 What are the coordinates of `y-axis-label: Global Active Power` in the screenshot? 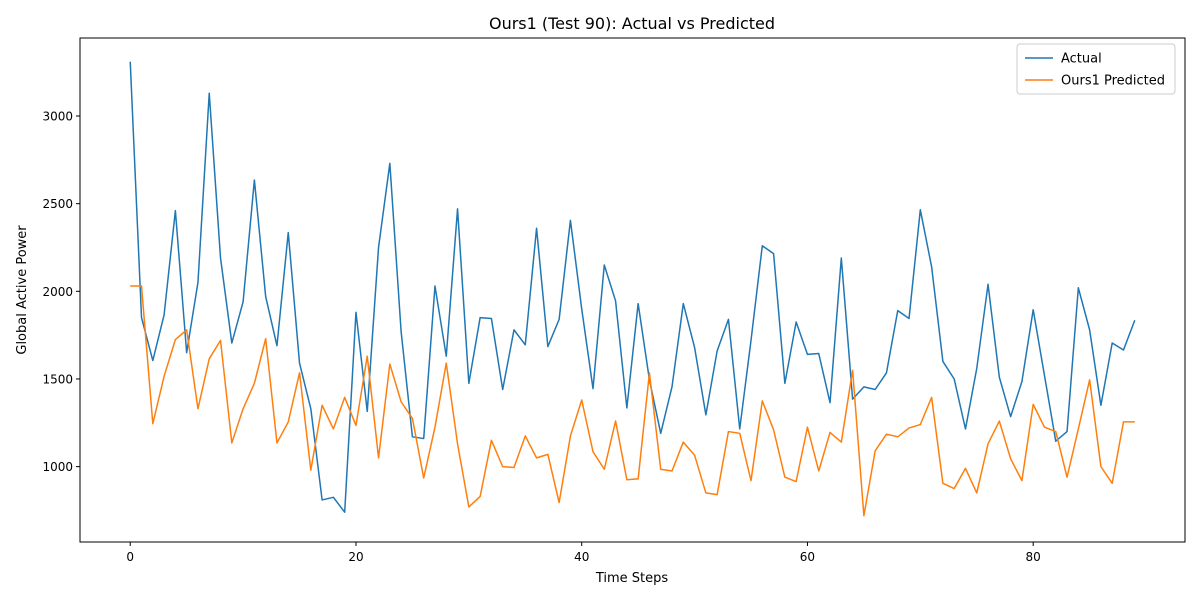 It's located at (22, 290).